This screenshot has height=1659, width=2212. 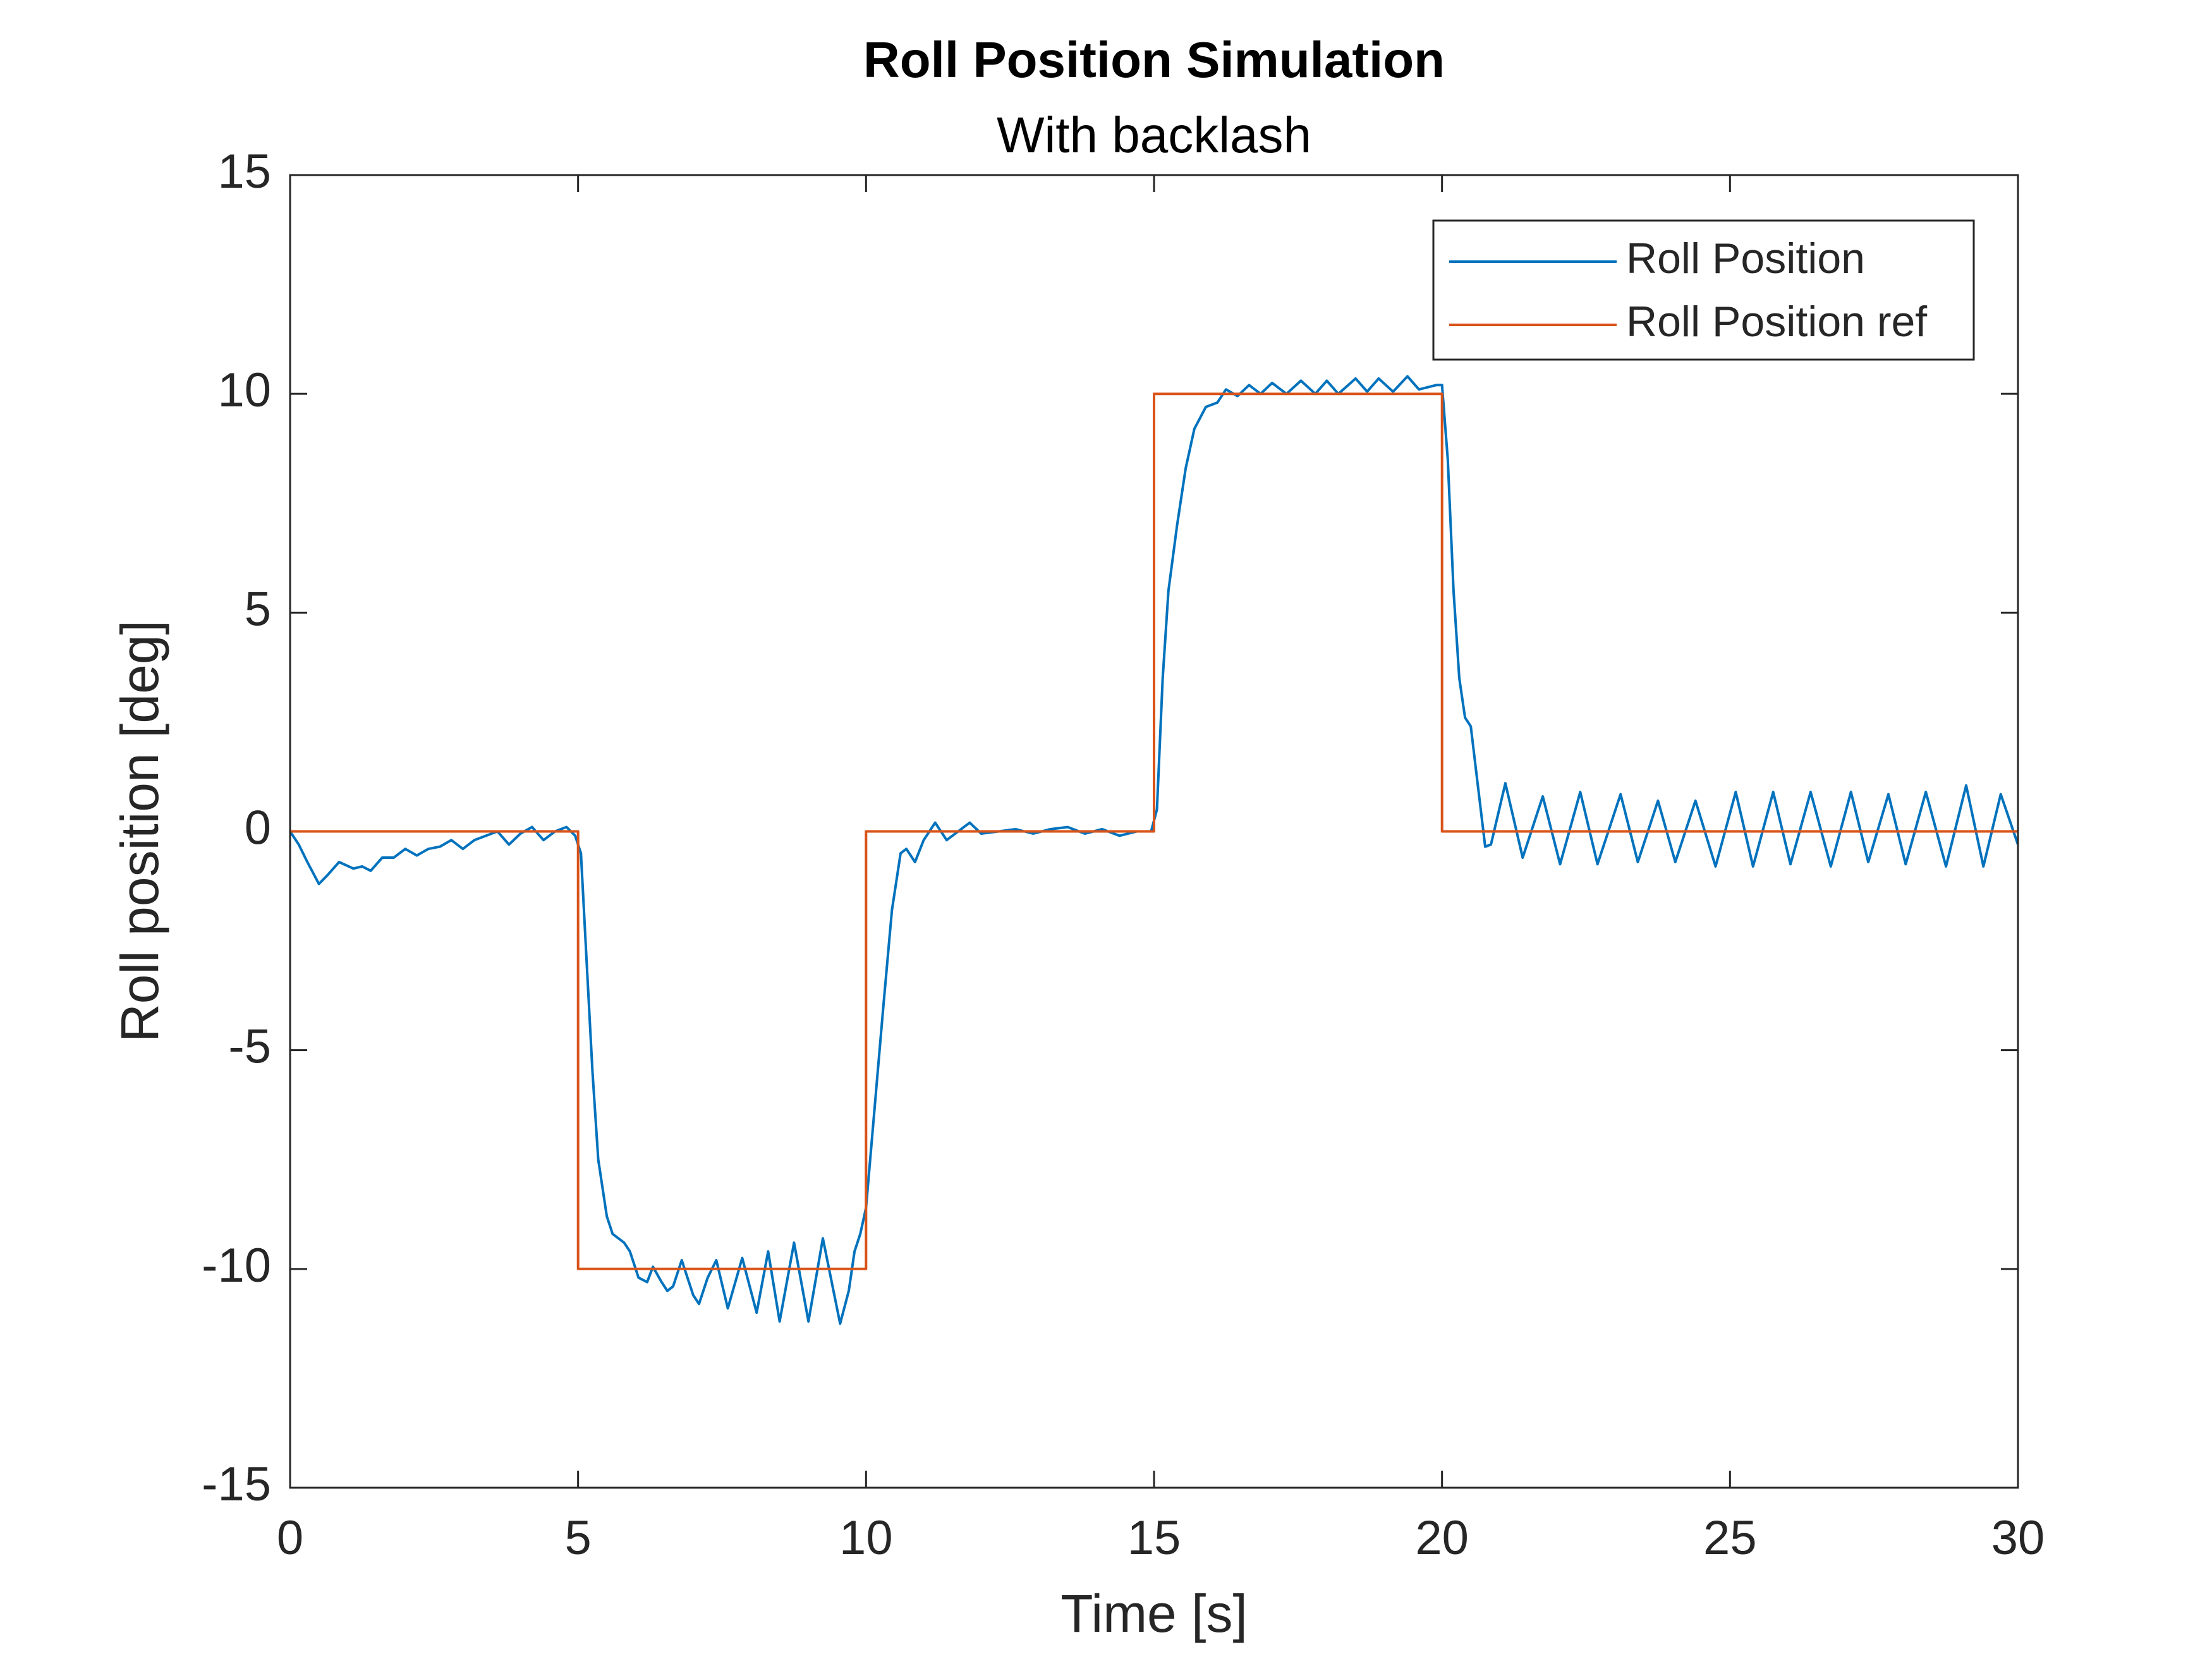 I want to click on x-axis-label: Time [s], so click(x=1154, y=1613).